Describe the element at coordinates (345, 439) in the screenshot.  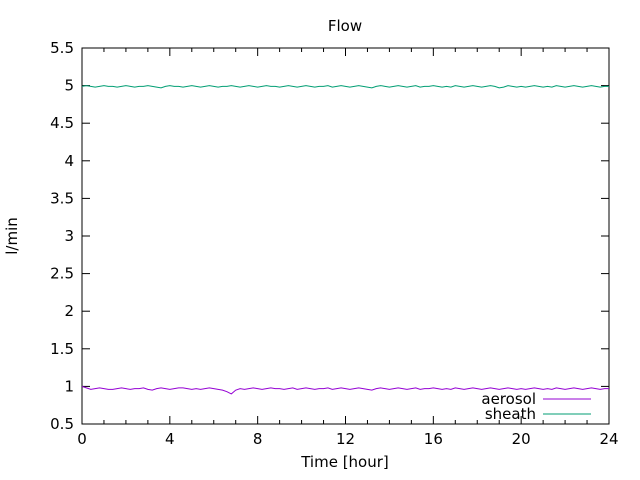
I see `x-tick-label: 12` at that location.